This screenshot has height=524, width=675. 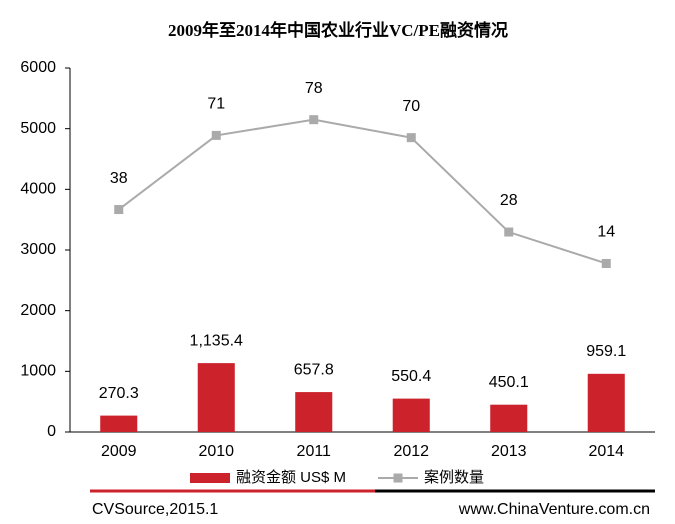 I want to click on bar-value-label: 1,135.4, so click(x=216, y=340).